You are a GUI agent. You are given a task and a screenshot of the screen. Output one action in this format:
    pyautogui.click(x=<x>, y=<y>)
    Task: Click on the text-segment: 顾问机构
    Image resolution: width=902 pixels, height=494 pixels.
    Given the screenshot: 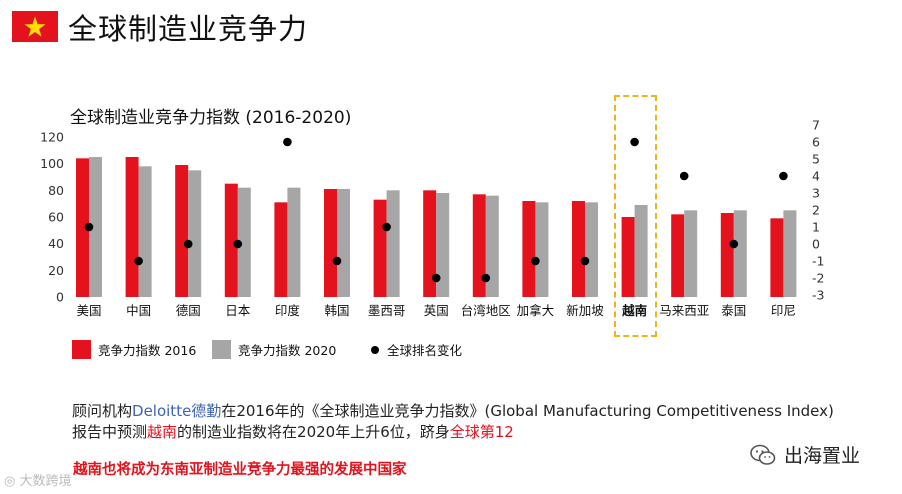 What is the action you would take?
    pyautogui.click(x=102, y=411)
    